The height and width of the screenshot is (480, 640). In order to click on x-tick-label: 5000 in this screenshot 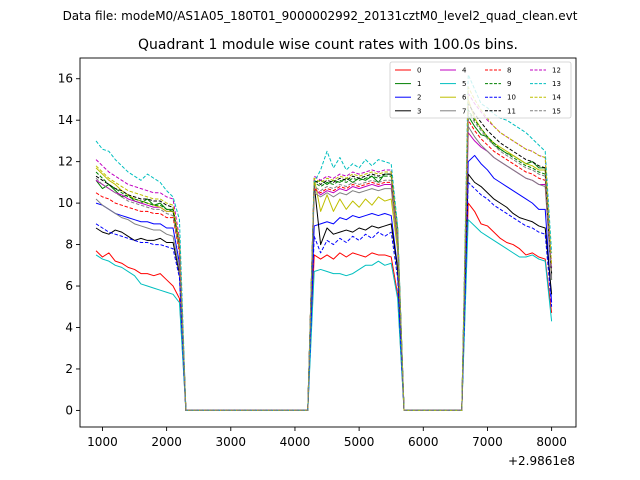, I will do `click(359, 442)`.